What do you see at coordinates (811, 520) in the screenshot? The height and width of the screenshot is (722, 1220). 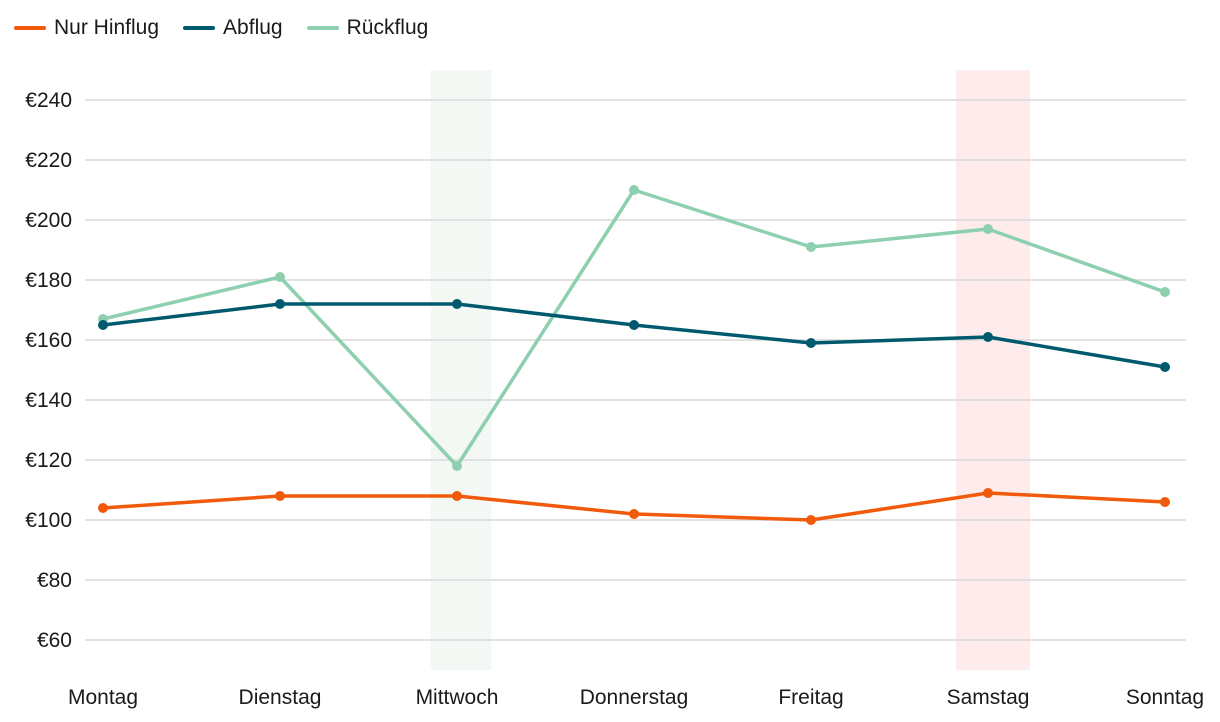 I see `data-point-nur-hinflug-freitag` at bounding box center [811, 520].